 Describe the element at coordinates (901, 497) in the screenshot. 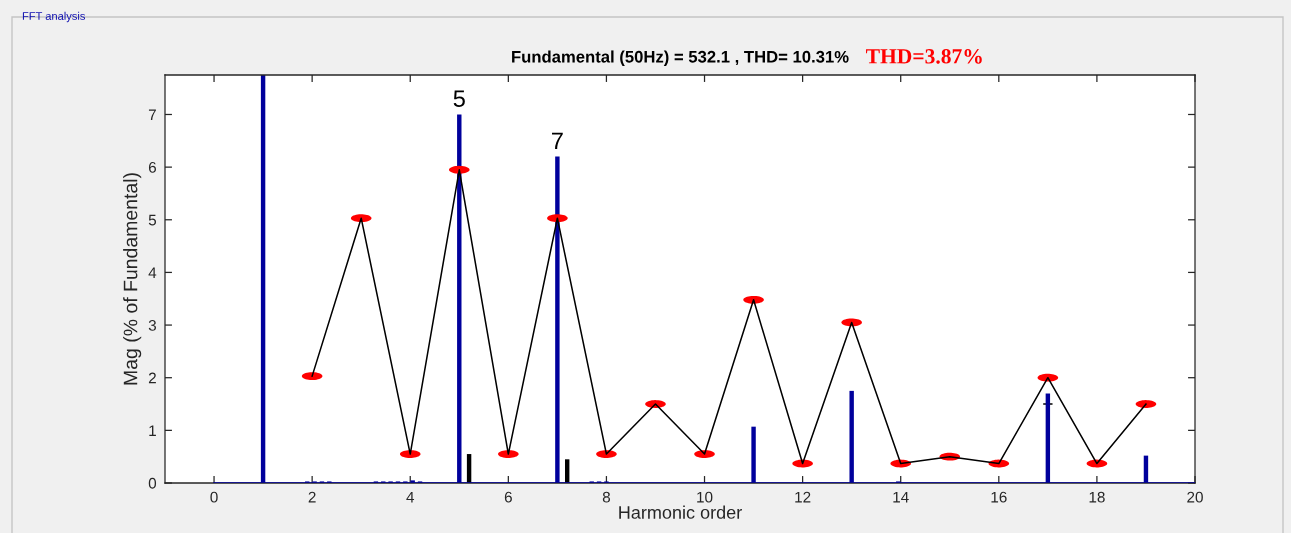

I see `x-tick-label: 14` at that location.